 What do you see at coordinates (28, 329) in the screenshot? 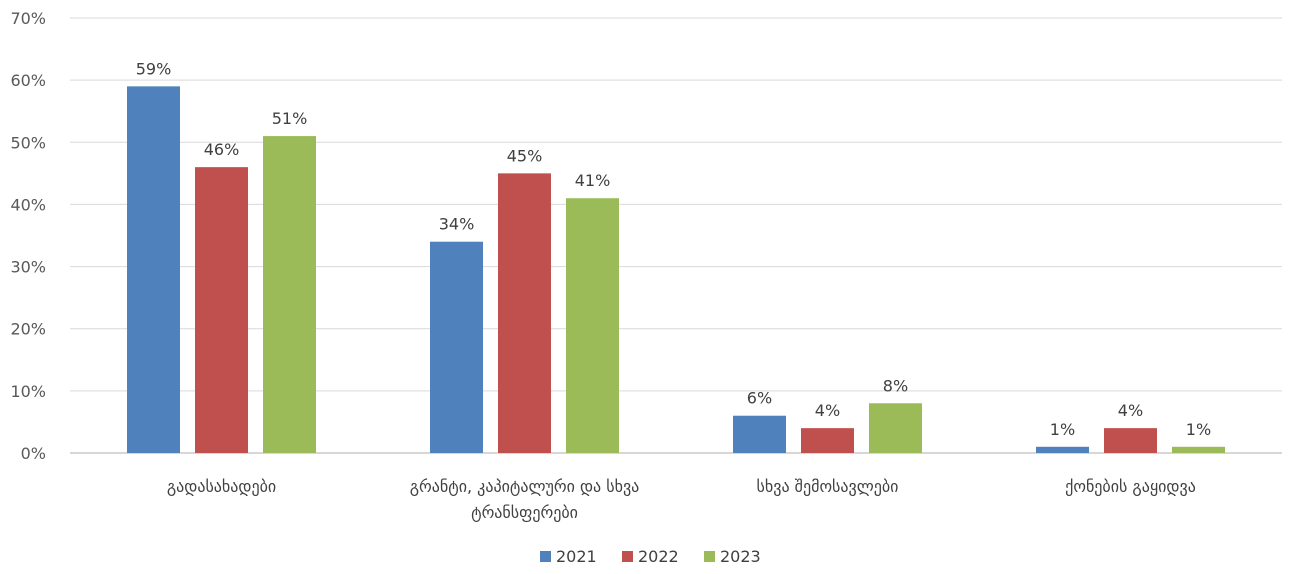
I see `y-tick-label: 20%` at bounding box center [28, 329].